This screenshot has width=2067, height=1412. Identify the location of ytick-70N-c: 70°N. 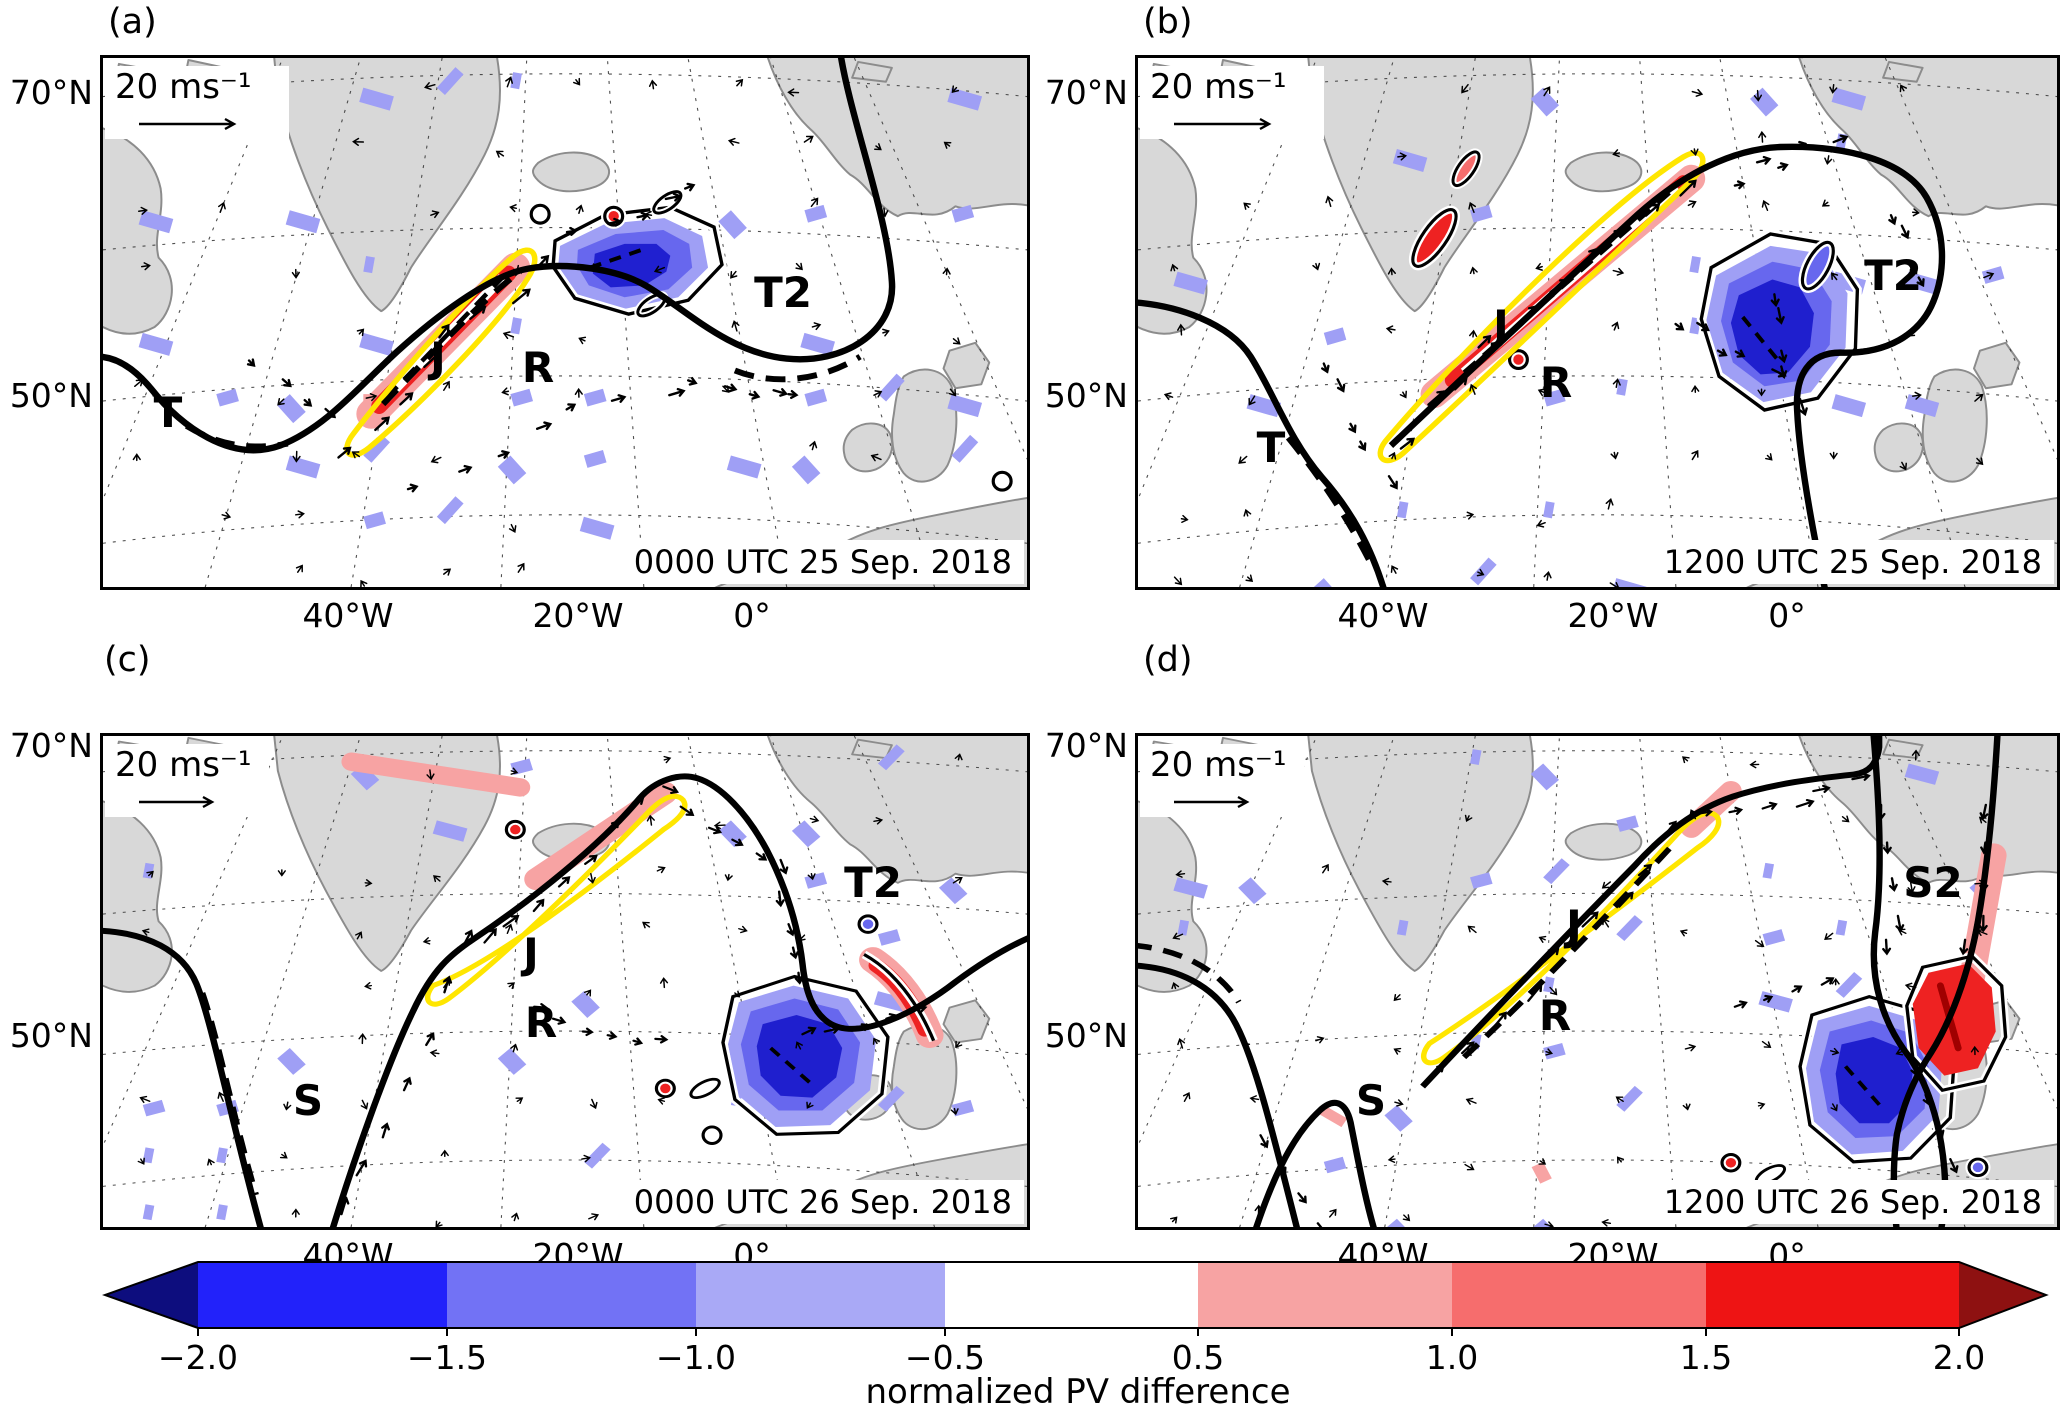
(51, 745).